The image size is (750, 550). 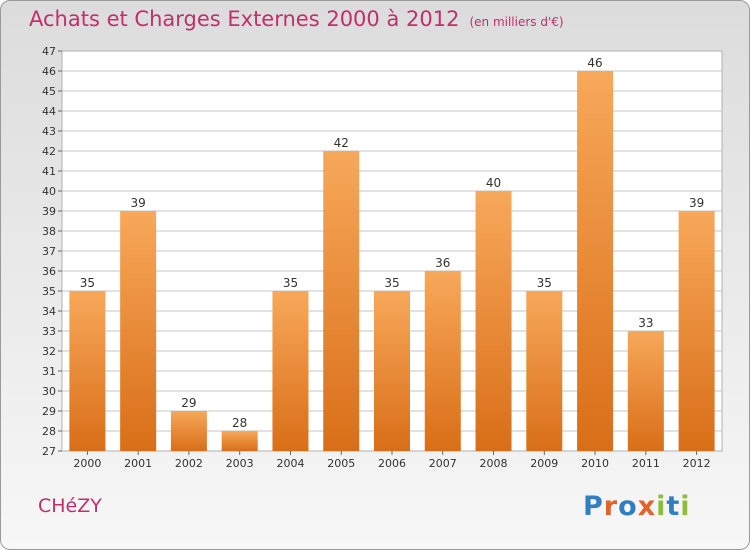 I want to click on data-label-2012: 39, so click(x=696, y=203).